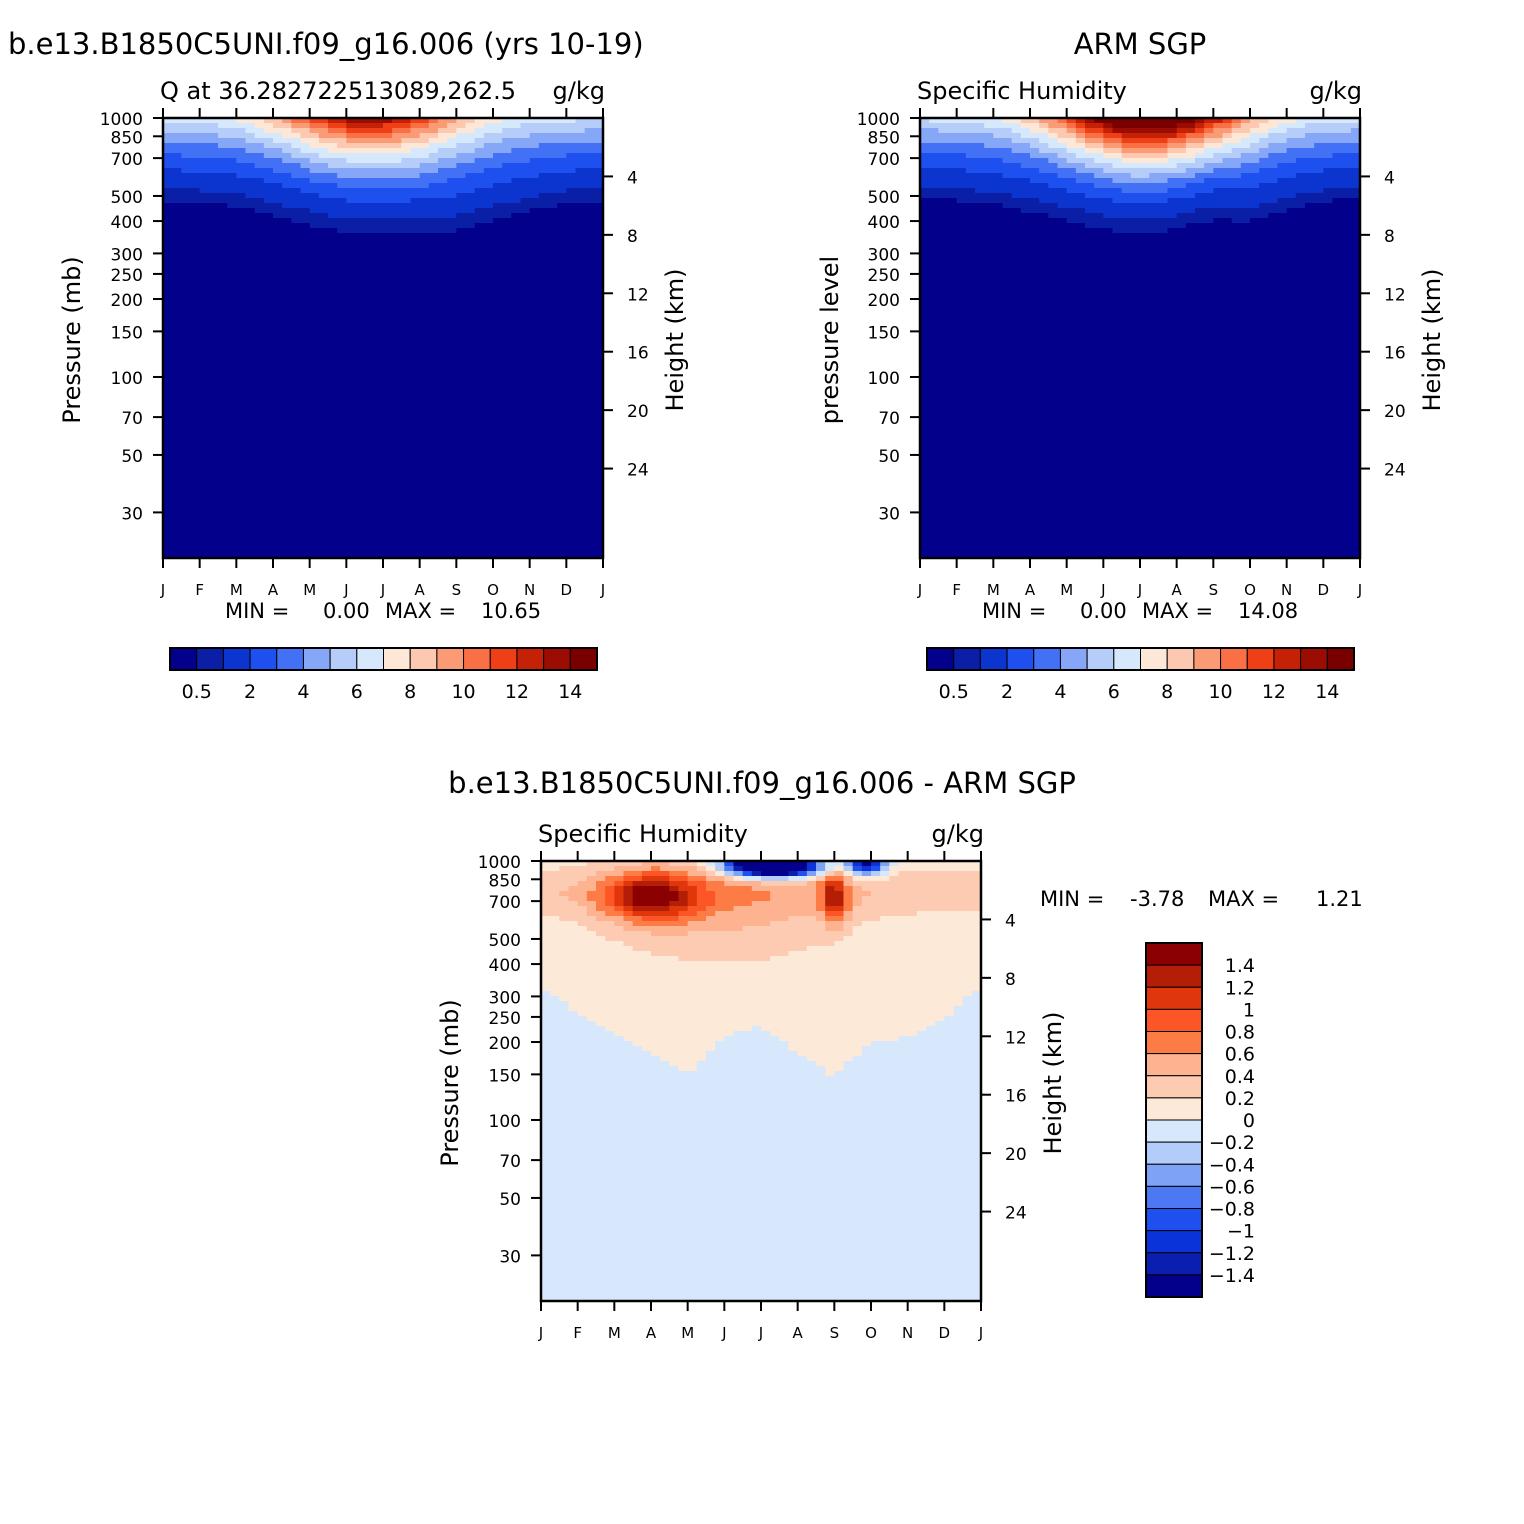 The width and height of the screenshot is (1524, 1524). I want to click on model-y-tick-label: 400, so click(127, 223).